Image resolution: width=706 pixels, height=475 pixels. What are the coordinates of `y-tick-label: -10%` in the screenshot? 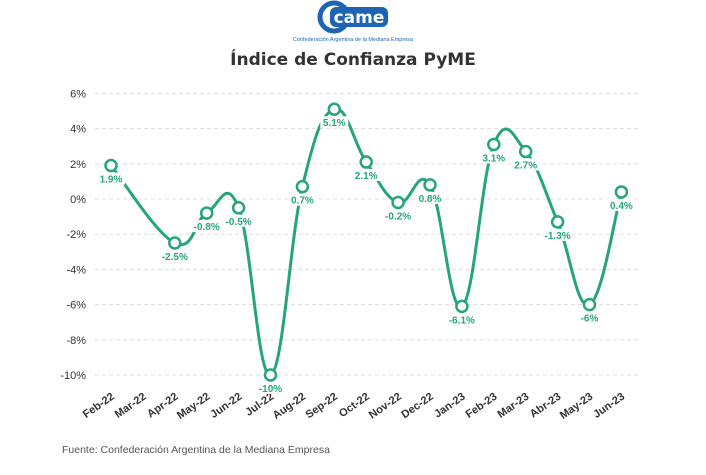 It's located at (73, 376).